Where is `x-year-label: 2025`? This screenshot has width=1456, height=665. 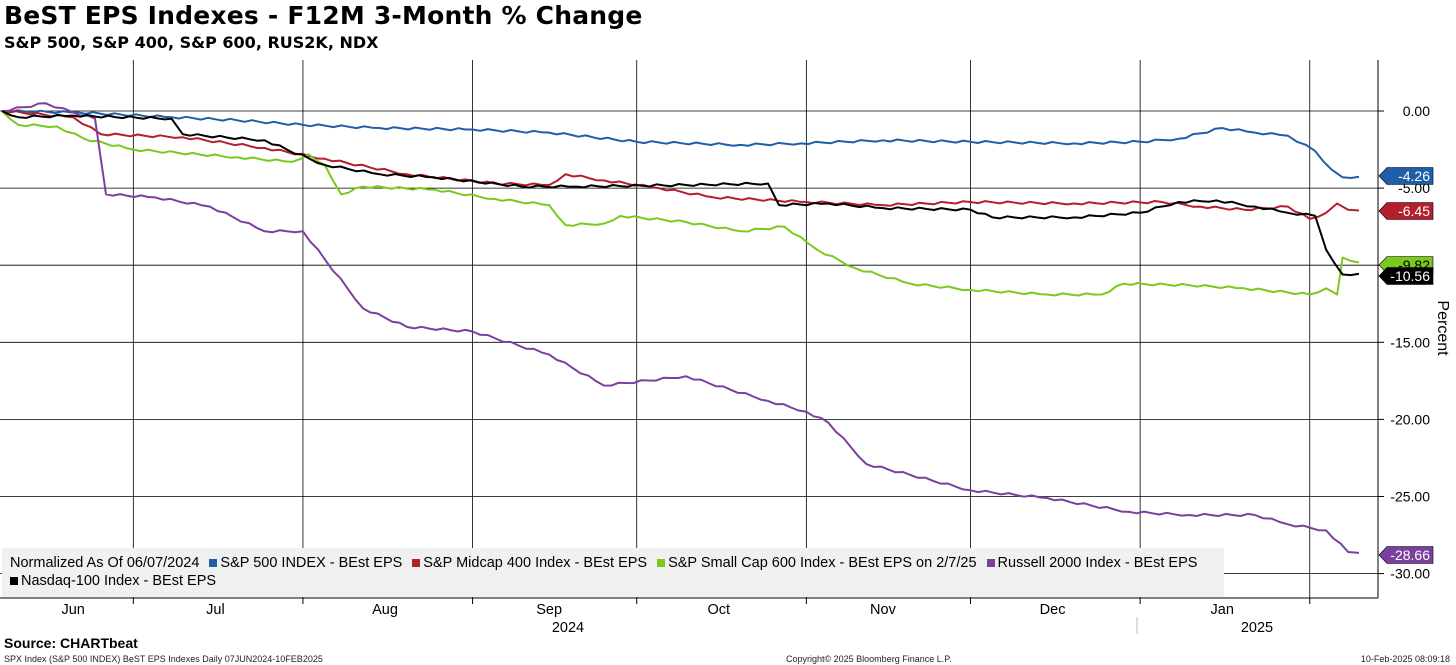 x-year-label: 2025 is located at coordinates (1257, 628).